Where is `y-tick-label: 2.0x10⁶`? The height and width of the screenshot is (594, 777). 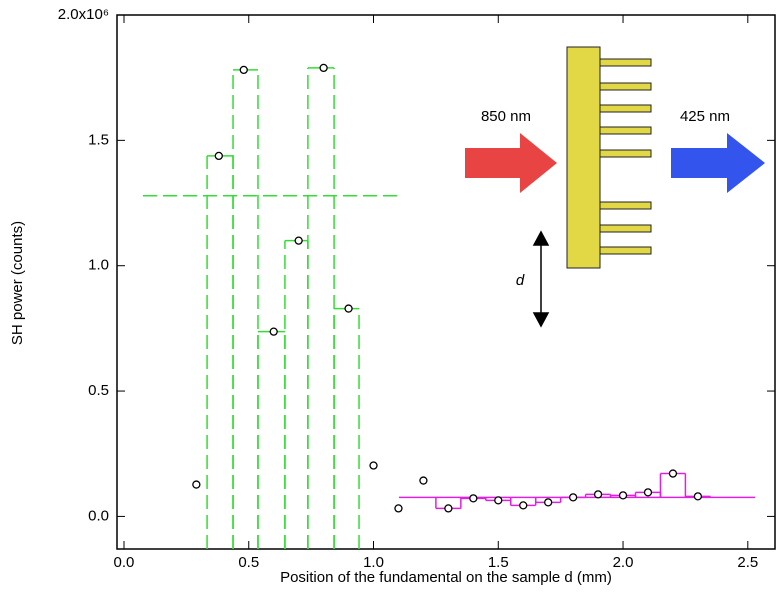 y-tick-label: 2.0x10⁶ is located at coordinates (83, 14).